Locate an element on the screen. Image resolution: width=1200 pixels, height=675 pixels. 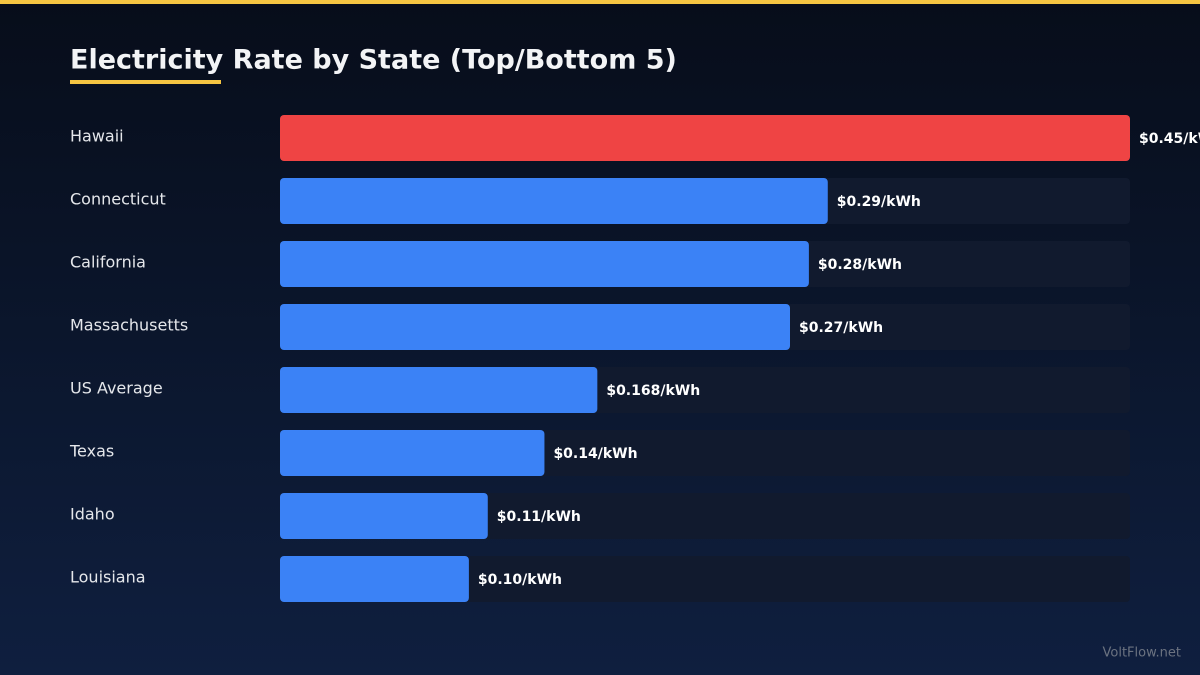
value-label: $0.11/kWh is located at coordinates (539, 517).